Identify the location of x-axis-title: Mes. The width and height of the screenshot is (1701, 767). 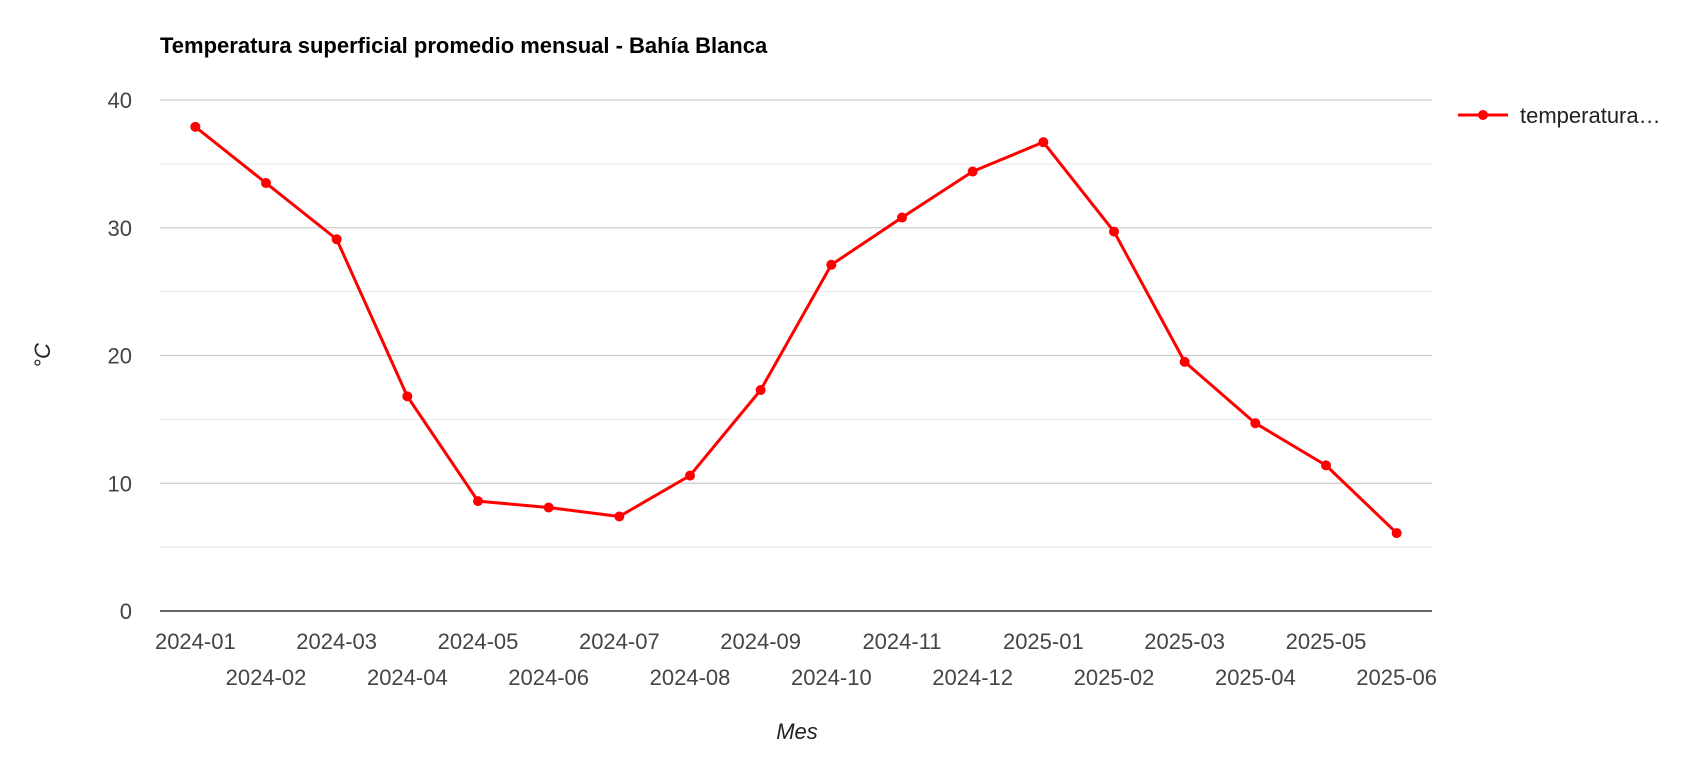
(797, 731).